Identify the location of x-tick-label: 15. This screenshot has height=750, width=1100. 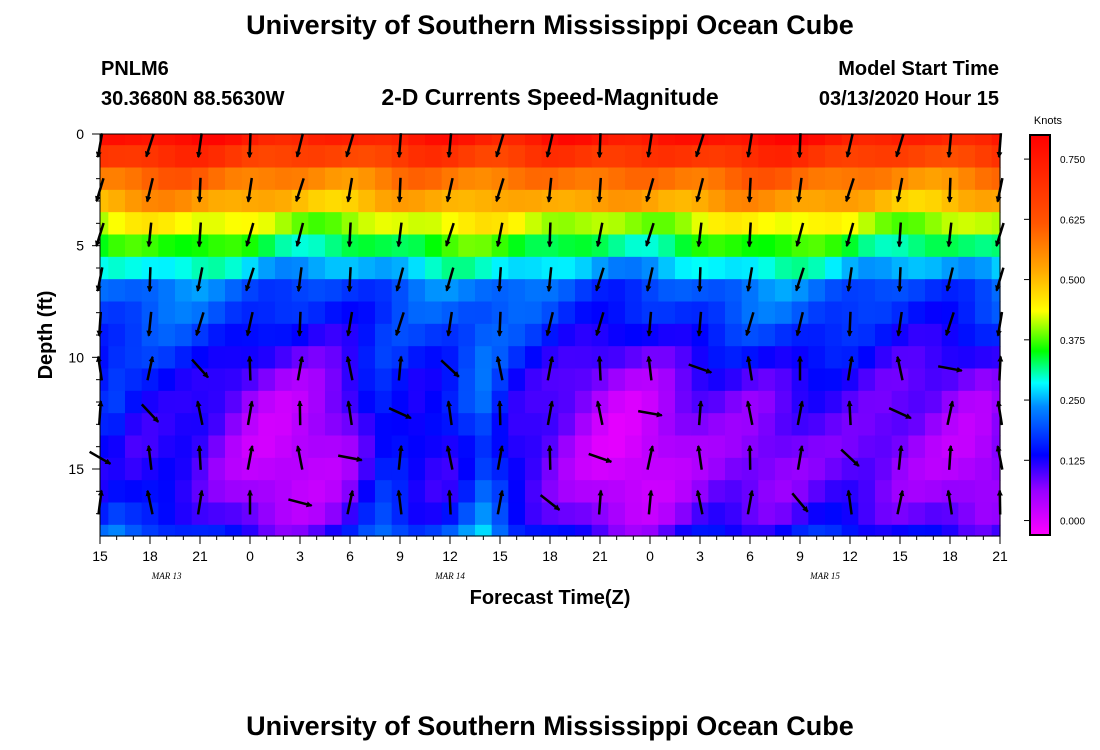
(500, 556).